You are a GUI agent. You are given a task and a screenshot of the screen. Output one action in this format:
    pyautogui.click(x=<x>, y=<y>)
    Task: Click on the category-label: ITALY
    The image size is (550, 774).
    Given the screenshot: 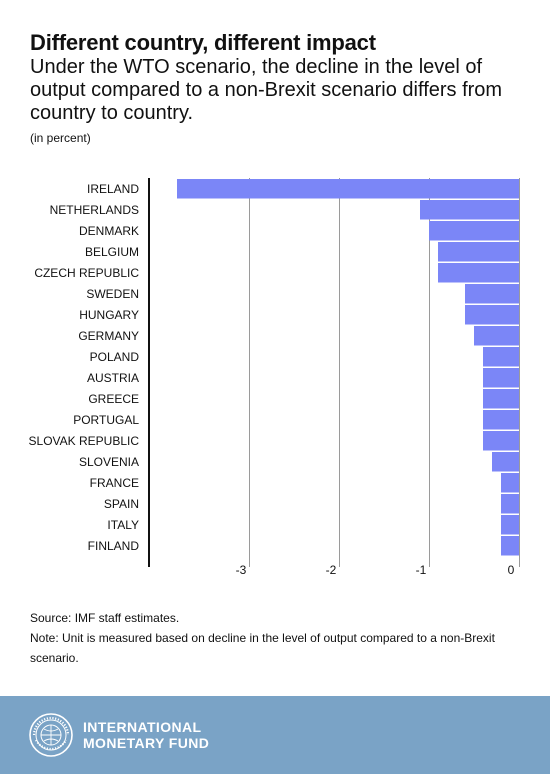 What is the action you would take?
    pyautogui.click(x=123, y=525)
    